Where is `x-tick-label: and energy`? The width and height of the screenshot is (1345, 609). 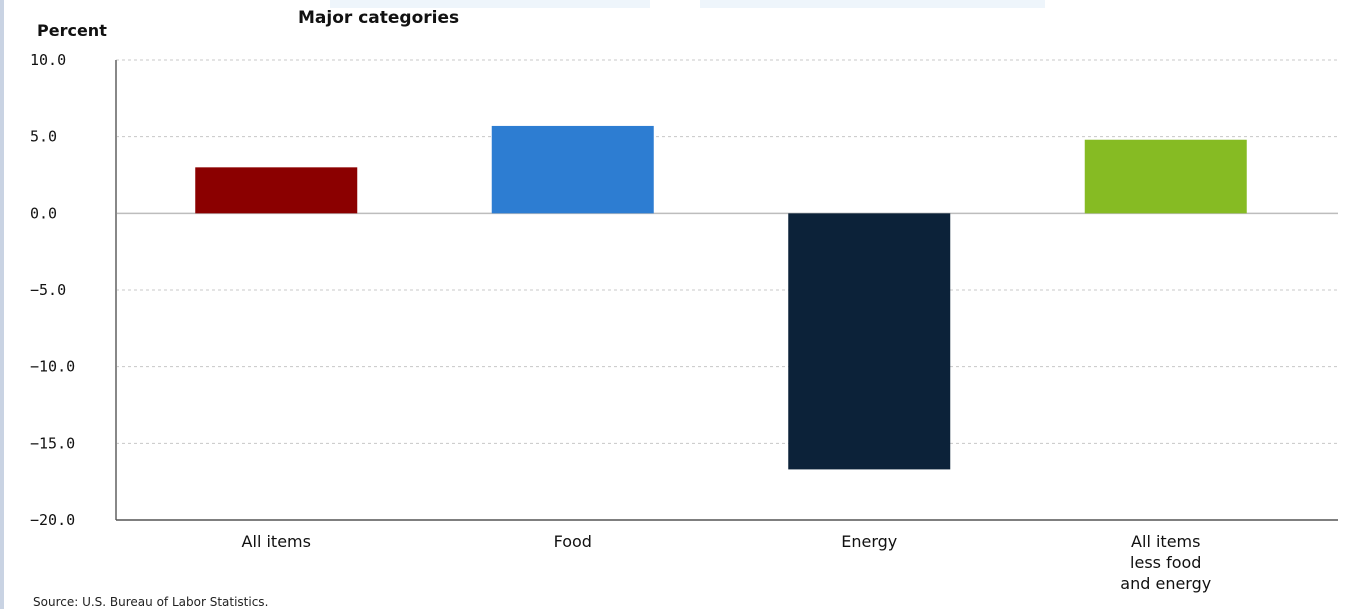 x-tick-label: and energy is located at coordinates (1165, 583).